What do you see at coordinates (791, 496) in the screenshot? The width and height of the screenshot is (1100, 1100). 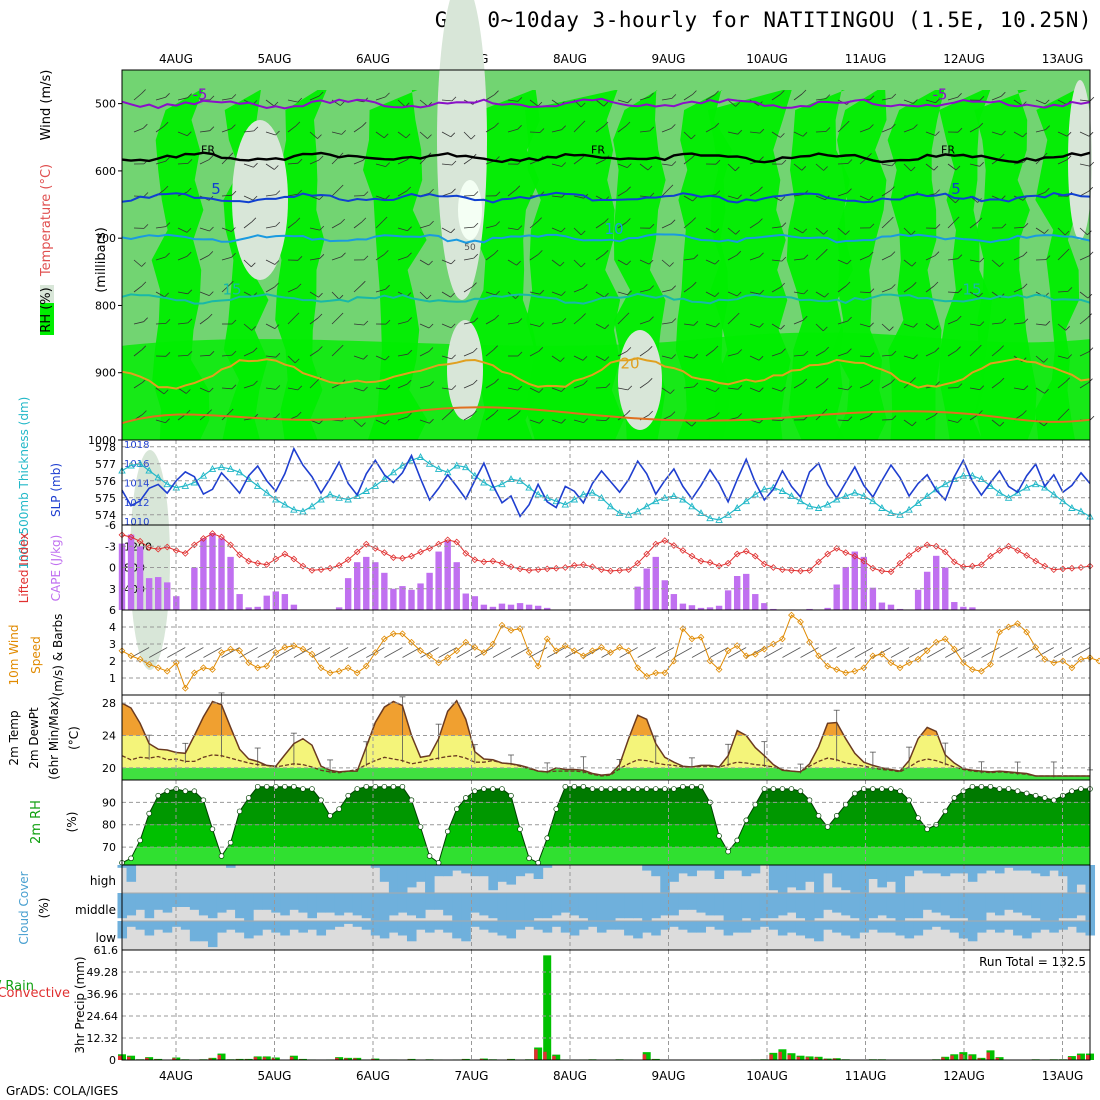 I see `thickness-point` at bounding box center [791, 496].